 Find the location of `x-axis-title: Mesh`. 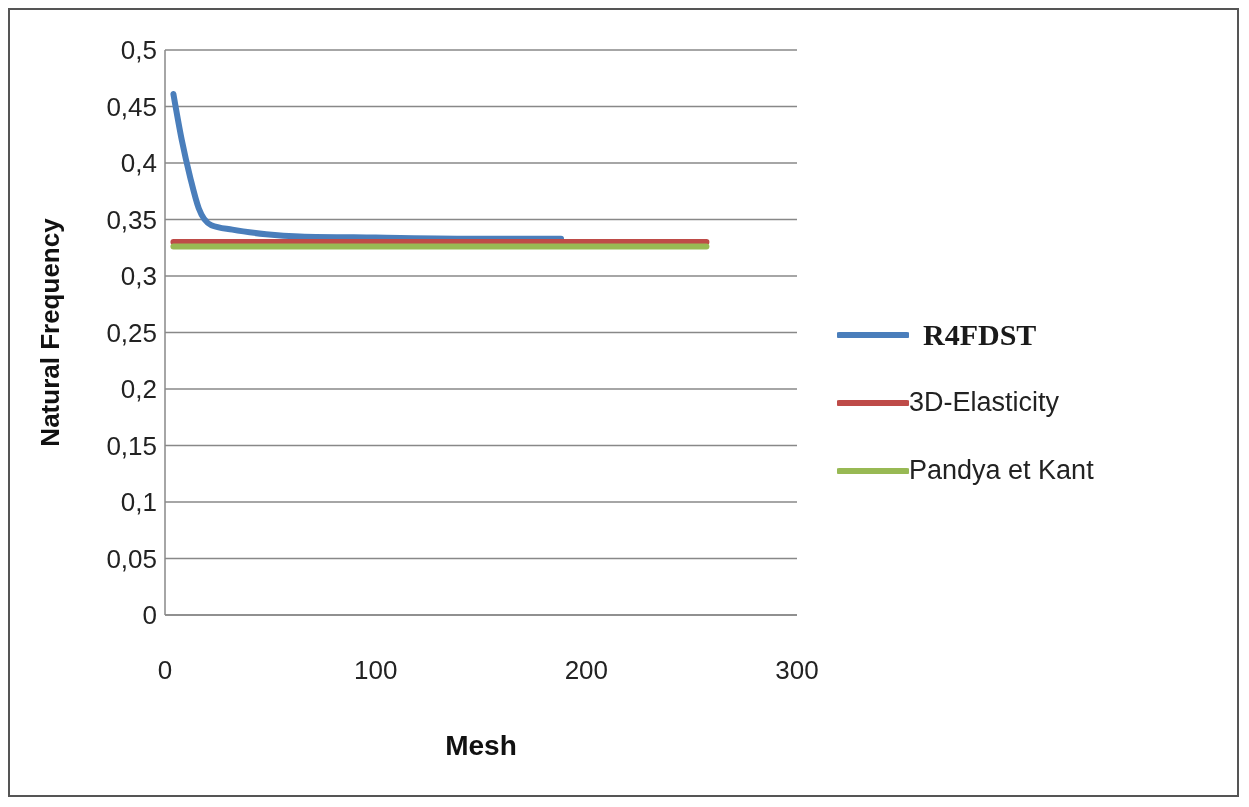

x-axis-title: Mesh is located at coordinates (481, 745).